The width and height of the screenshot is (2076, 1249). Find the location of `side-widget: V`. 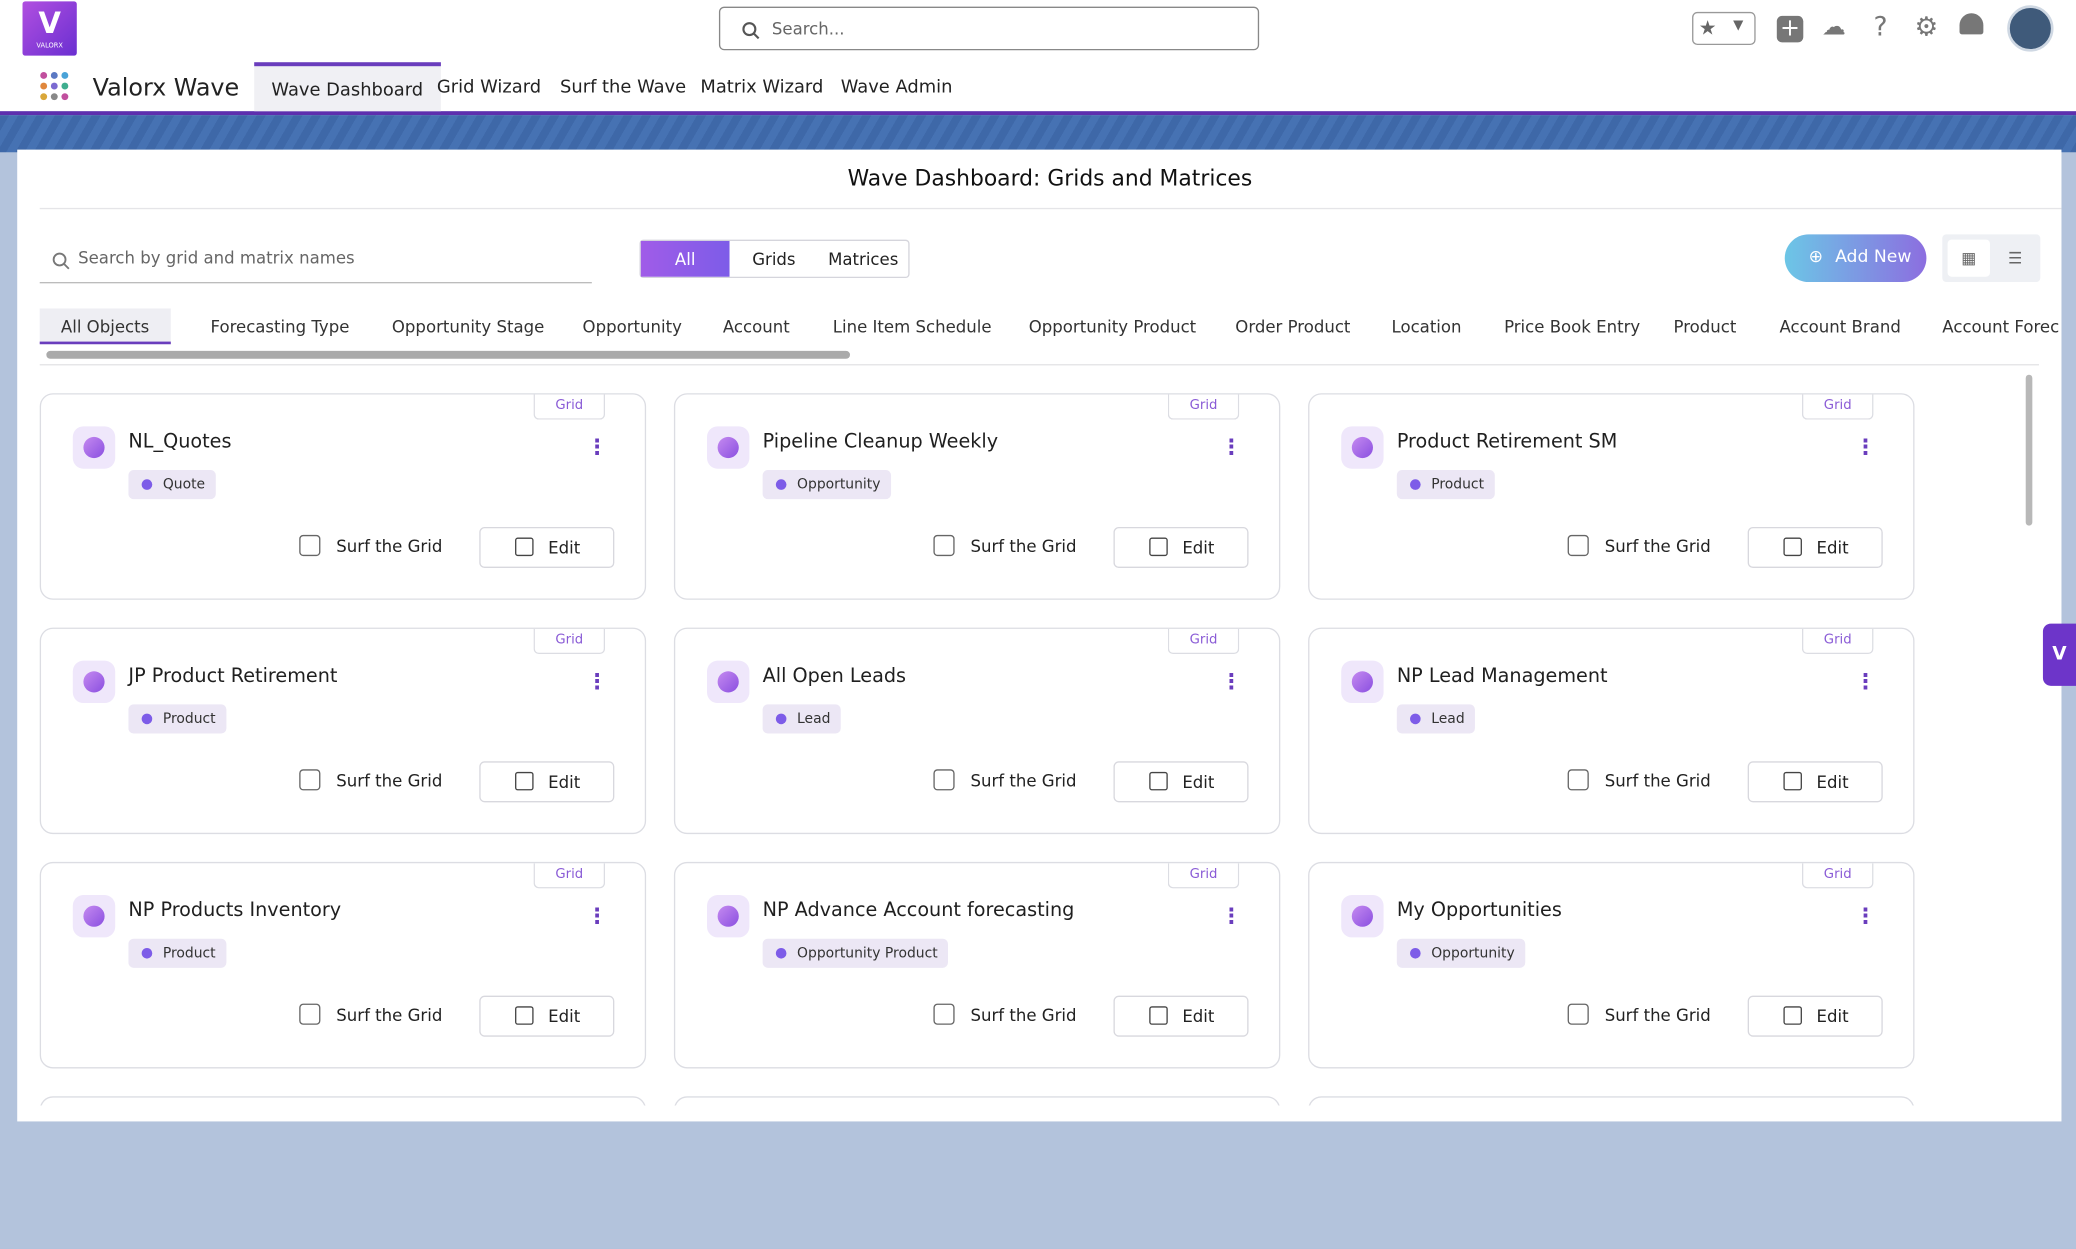

side-widget: V is located at coordinates (2059, 654).